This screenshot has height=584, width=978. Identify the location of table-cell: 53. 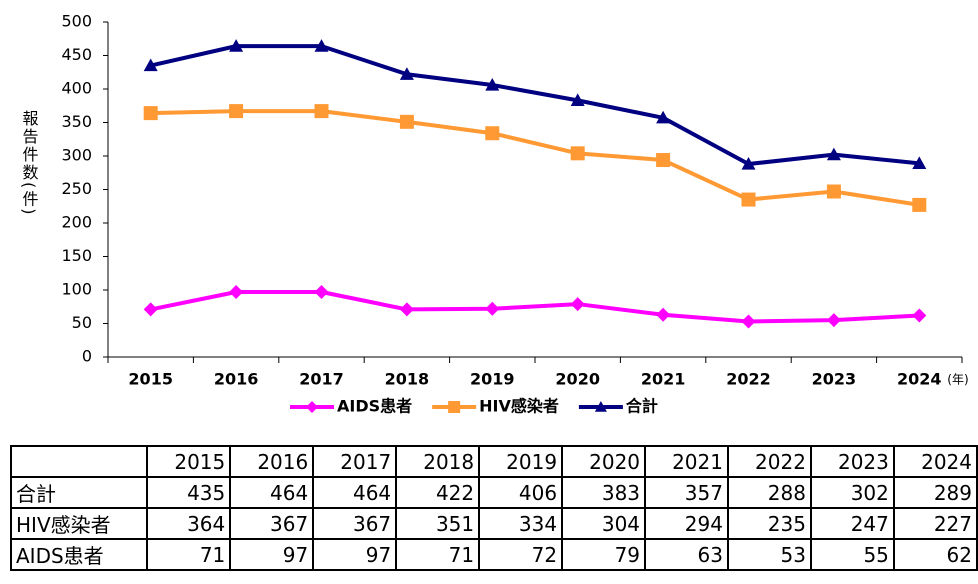
(769, 554).